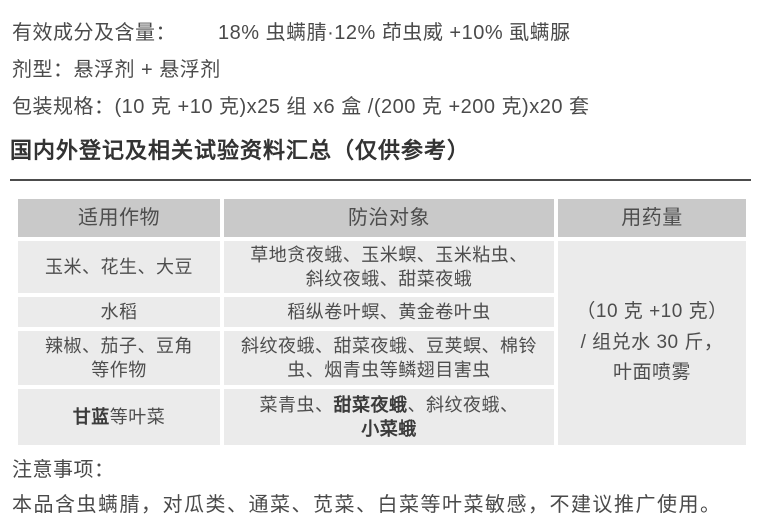 Image resolution: width=761 pixels, height=519 pixels. What do you see at coordinates (94, 33) in the screenshot?
I see `ingredients-label: 有效成分及含量：` at bounding box center [94, 33].